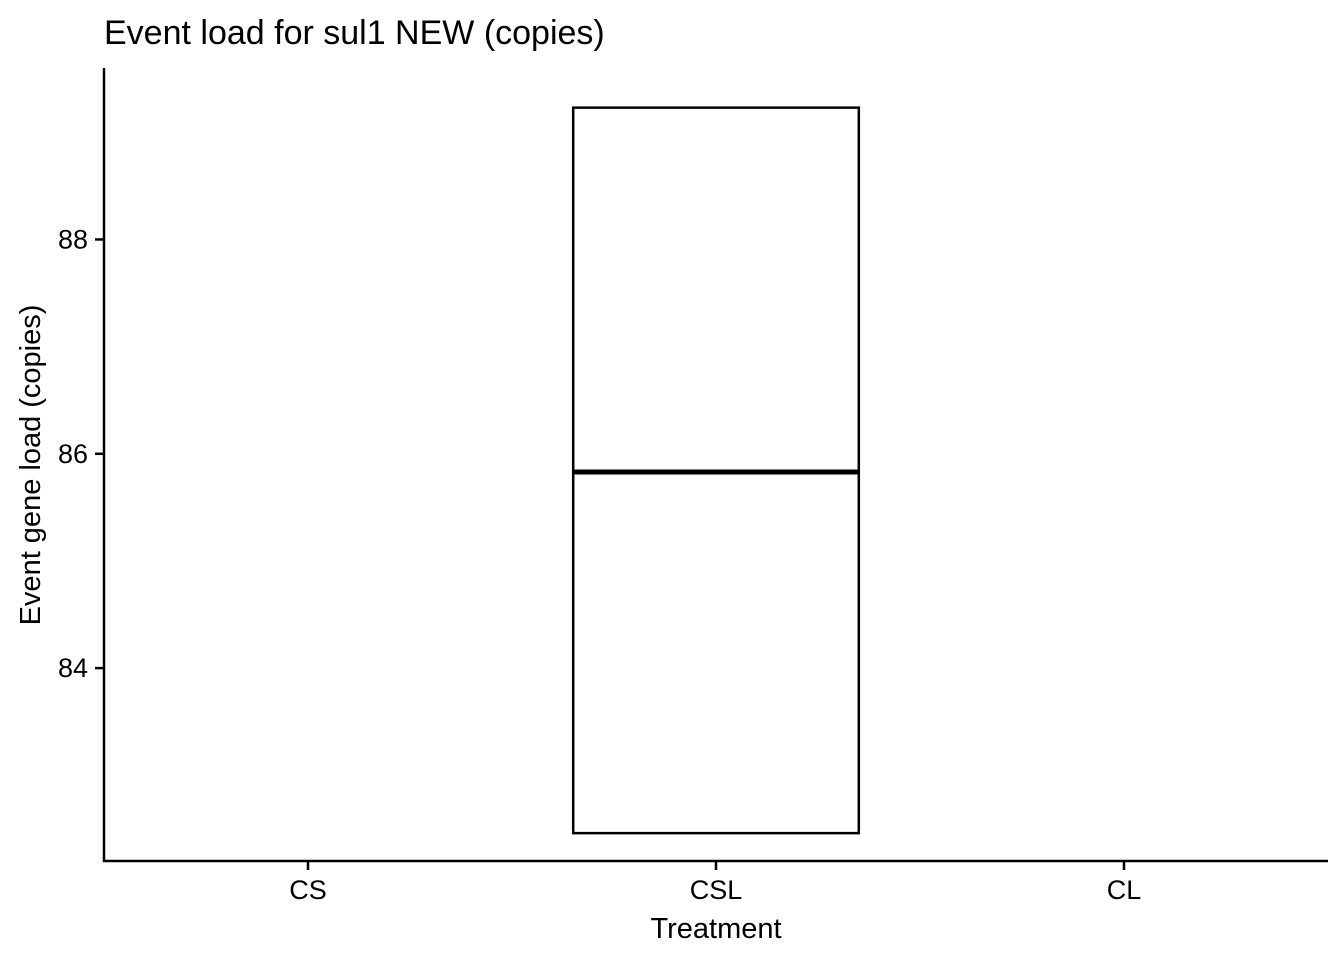  Describe the element at coordinates (354, 33) in the screenshot. I see `chart-title: Event load for sul1 NEW (copies)` at that location.